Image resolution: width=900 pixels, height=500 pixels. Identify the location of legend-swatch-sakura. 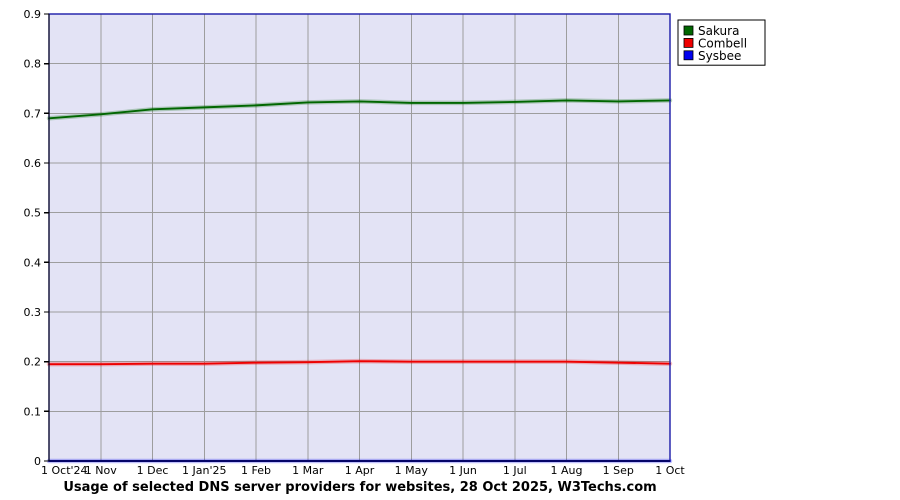
(688, 30).